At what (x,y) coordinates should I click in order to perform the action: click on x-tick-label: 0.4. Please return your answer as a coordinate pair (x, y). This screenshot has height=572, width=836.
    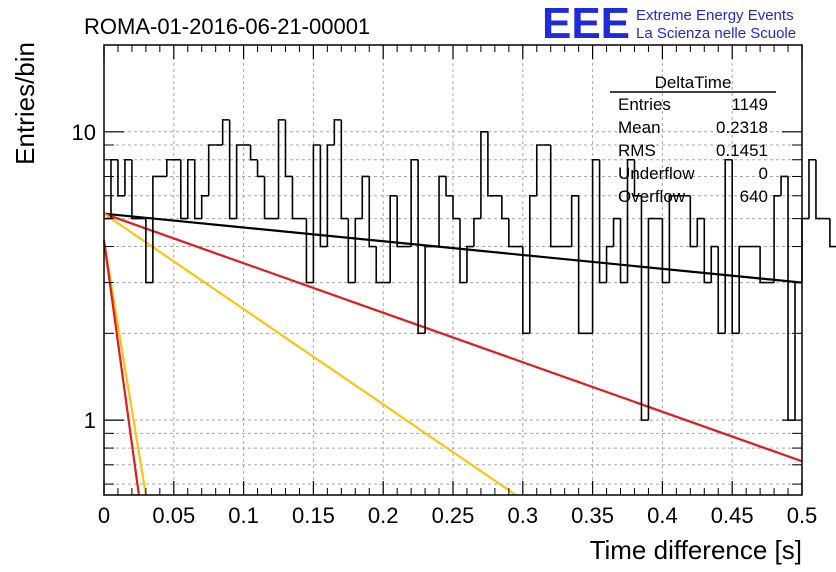
    Looking at the image, I should click on (662, 515).